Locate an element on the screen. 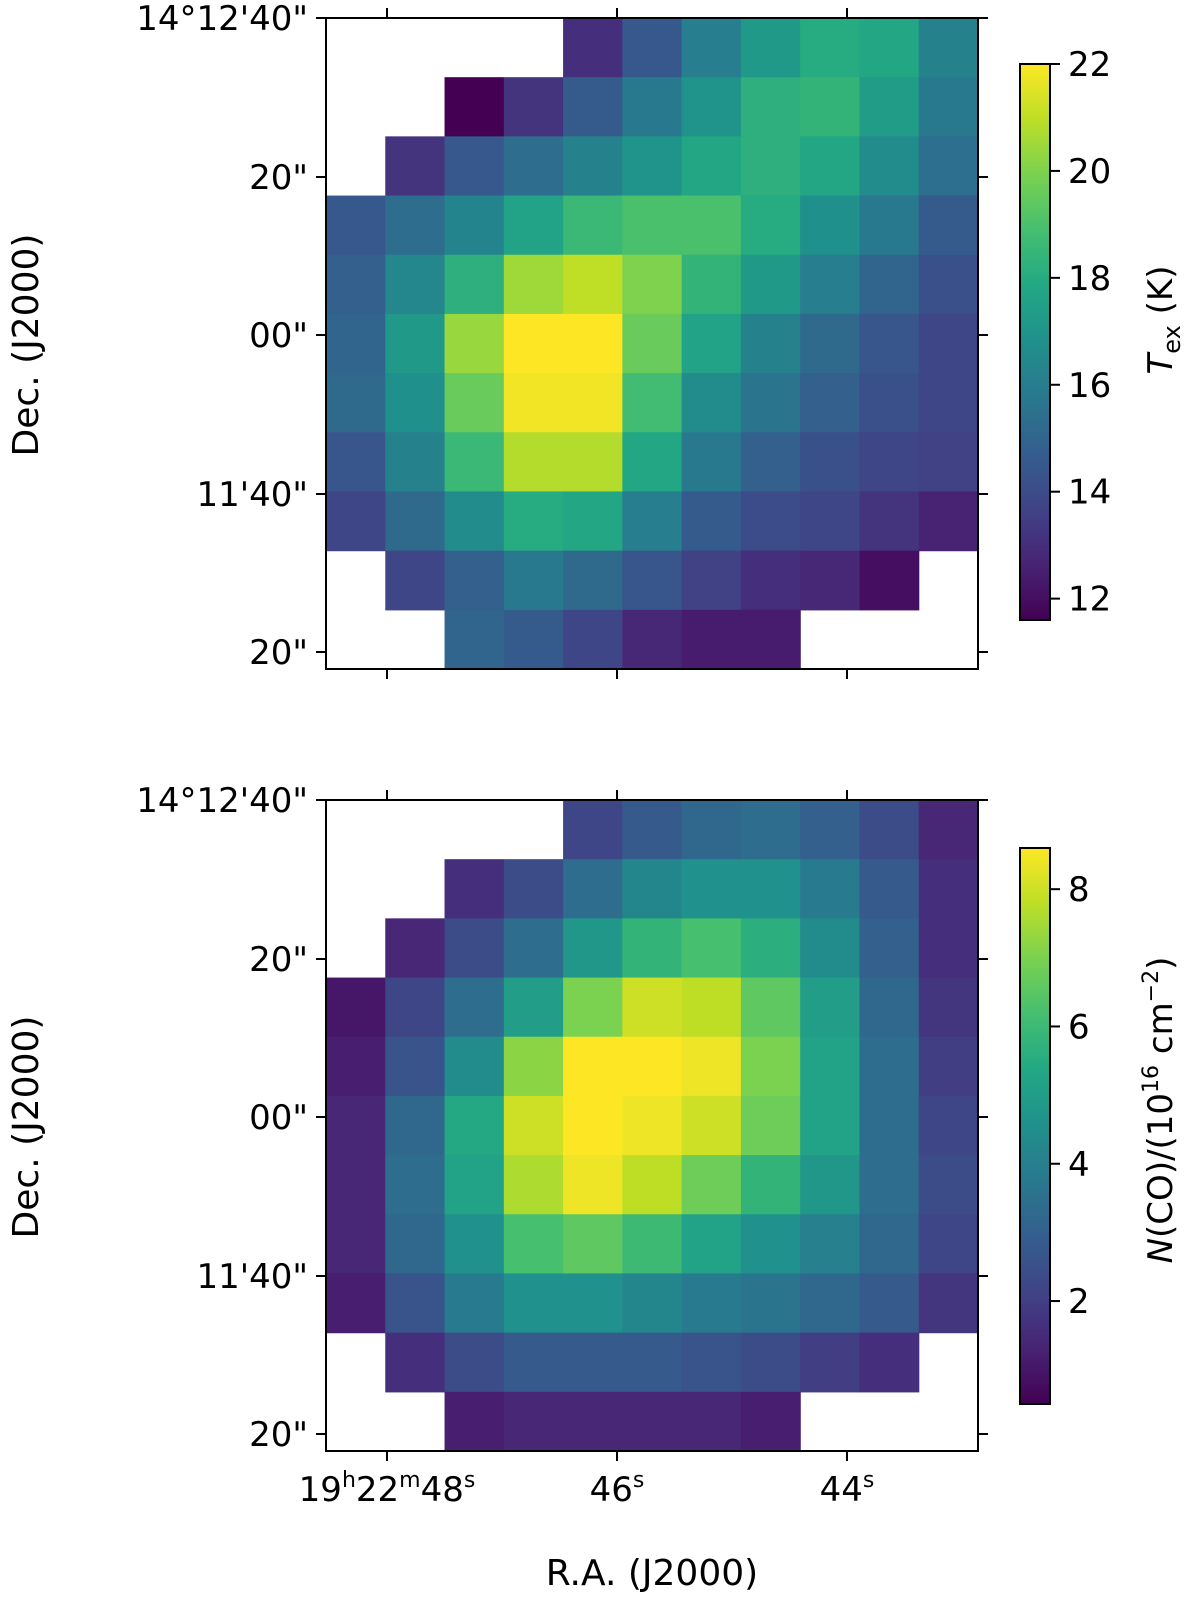 The height and width of the screenshot is (1603, 1200). dec-tick-label: 14°12'40" is located at coordinates (222, 801).